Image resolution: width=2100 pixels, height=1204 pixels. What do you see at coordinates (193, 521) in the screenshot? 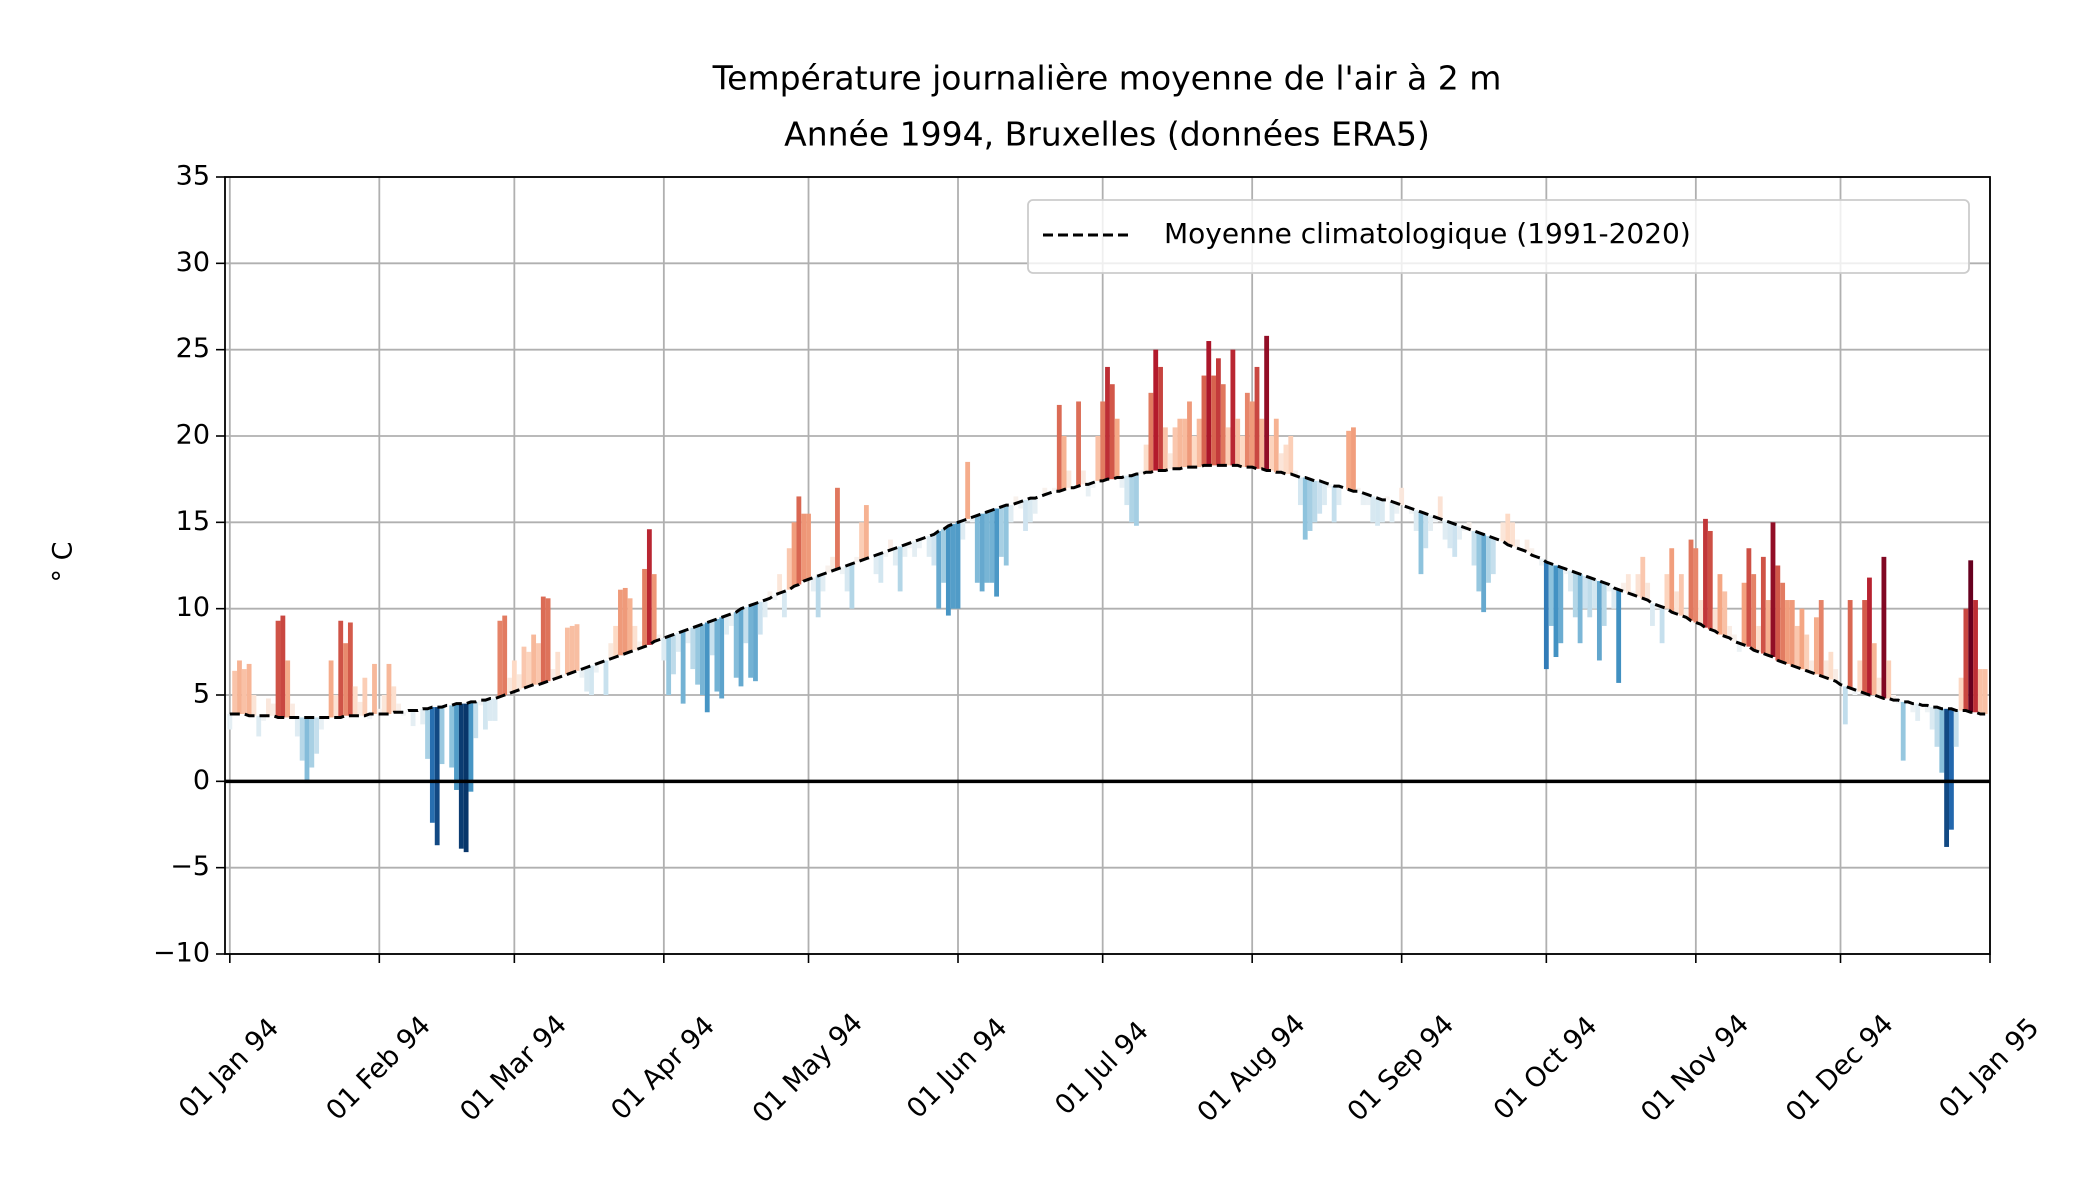
I see `y-tick-label: 15` at bounding box center [193, 521].